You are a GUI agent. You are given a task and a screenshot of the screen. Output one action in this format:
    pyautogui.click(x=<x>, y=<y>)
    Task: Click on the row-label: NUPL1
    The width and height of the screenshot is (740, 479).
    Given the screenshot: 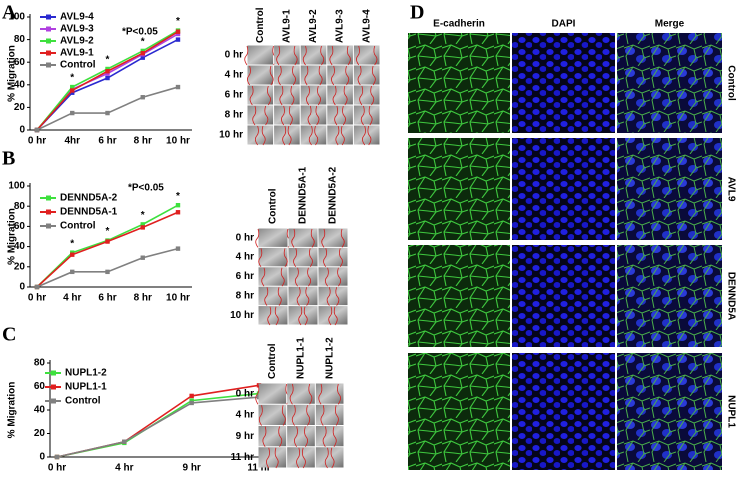 What is the action you would take?
    pyautogui.click(x=730, y=411)
    